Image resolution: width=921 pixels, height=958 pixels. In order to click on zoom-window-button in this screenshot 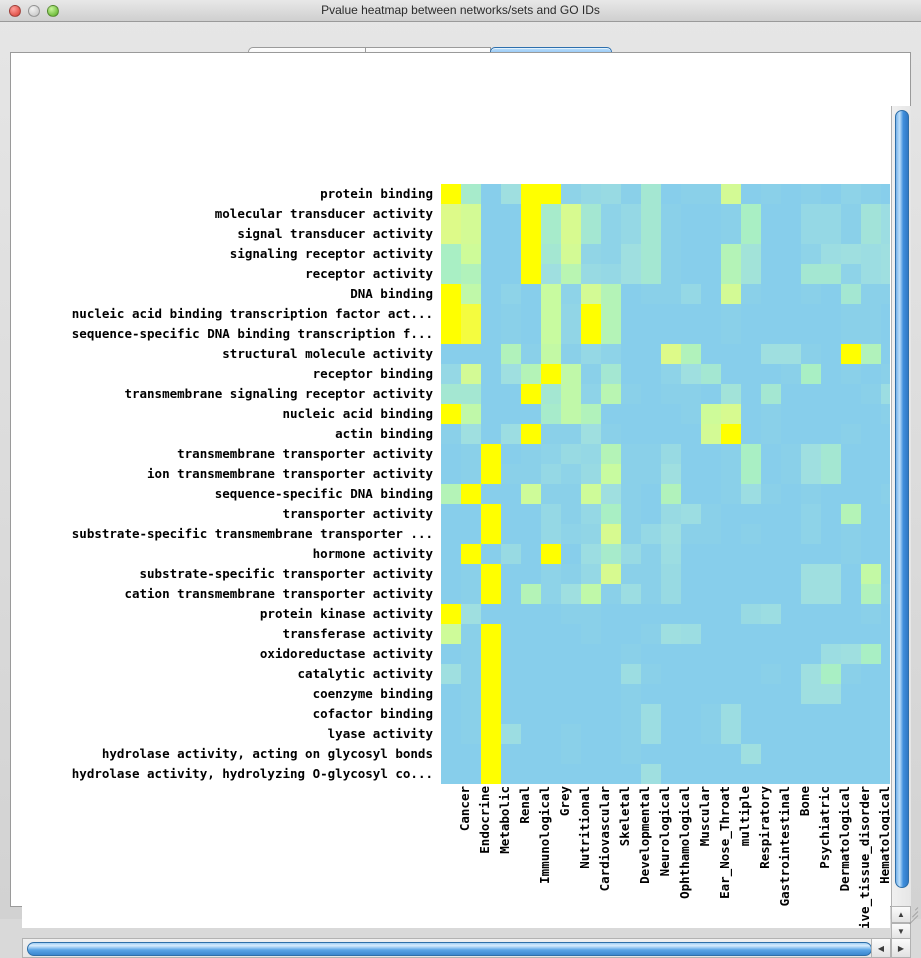, I will do `click(53, 11)`.